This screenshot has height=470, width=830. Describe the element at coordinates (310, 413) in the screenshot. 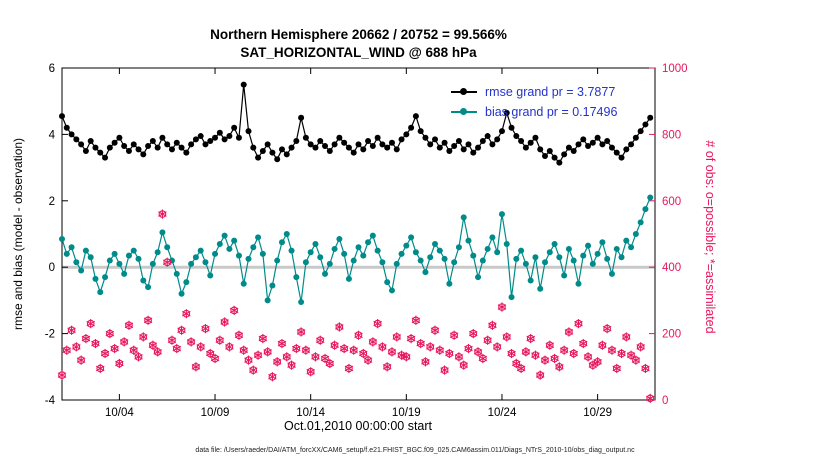

I see `svg-text: 10/14` at that location.